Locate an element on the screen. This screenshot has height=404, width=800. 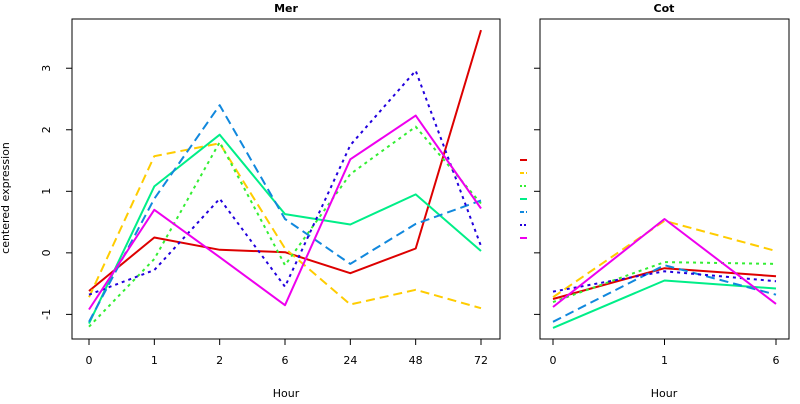
panel-cot-title: Cot is located at coordinates (664, 8).